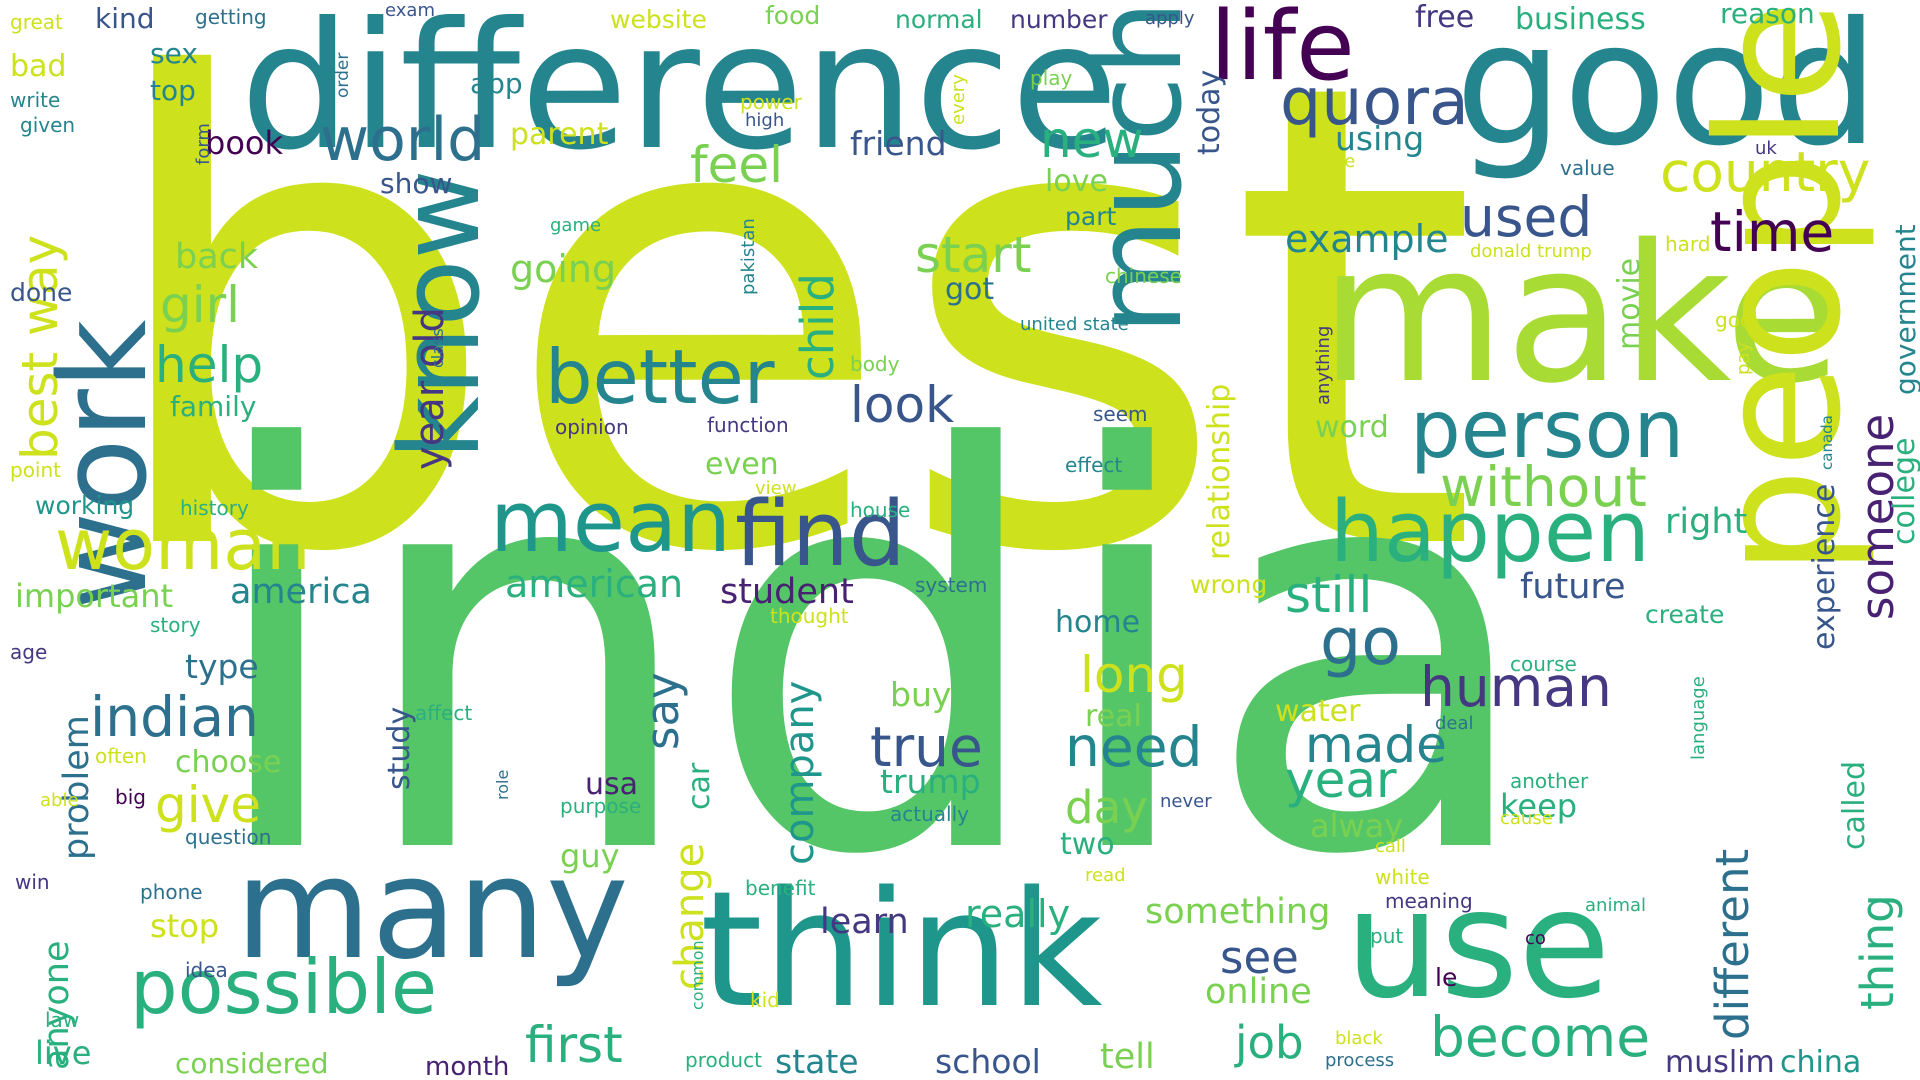 The image size is (1920, 1080). Describe the element at coordinates (1259, 957) in the screenshot. I see `word-see: see` at that location.